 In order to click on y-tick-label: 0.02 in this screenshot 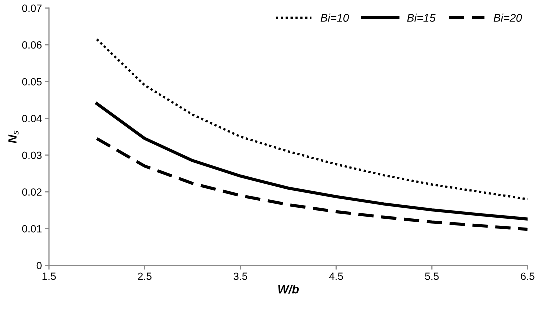, I will do `click(32, 192)`.